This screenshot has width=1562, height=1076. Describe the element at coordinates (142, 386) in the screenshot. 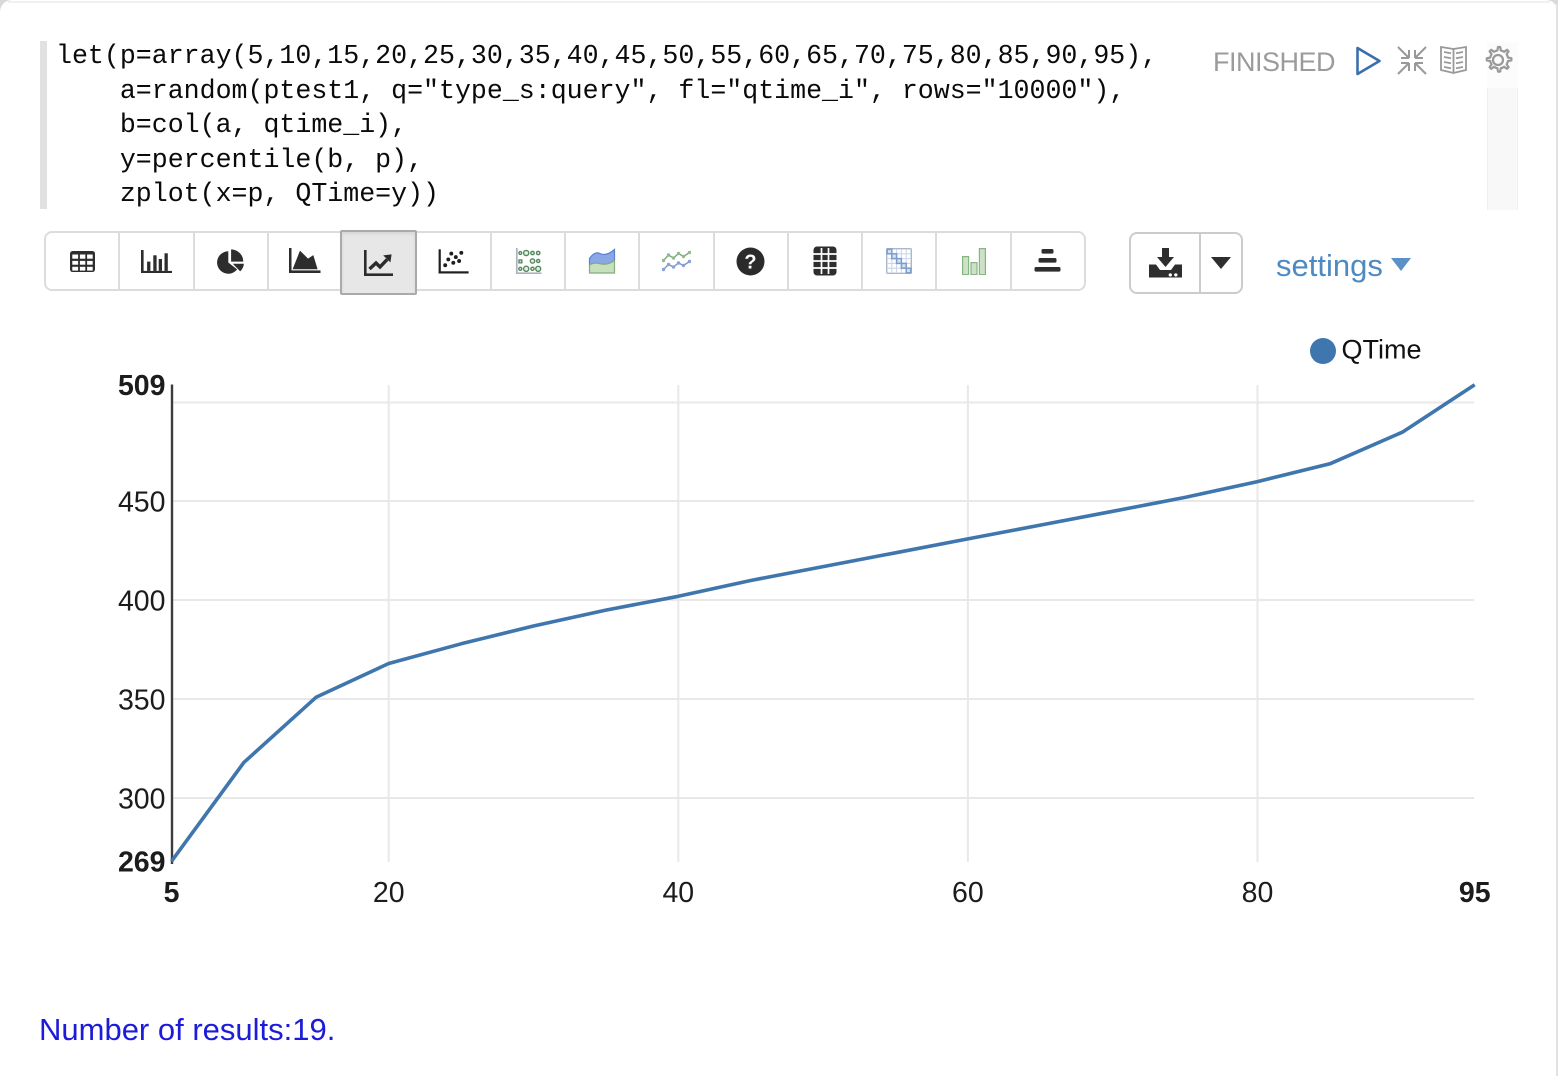

I see `svg-text: 509` at that location.